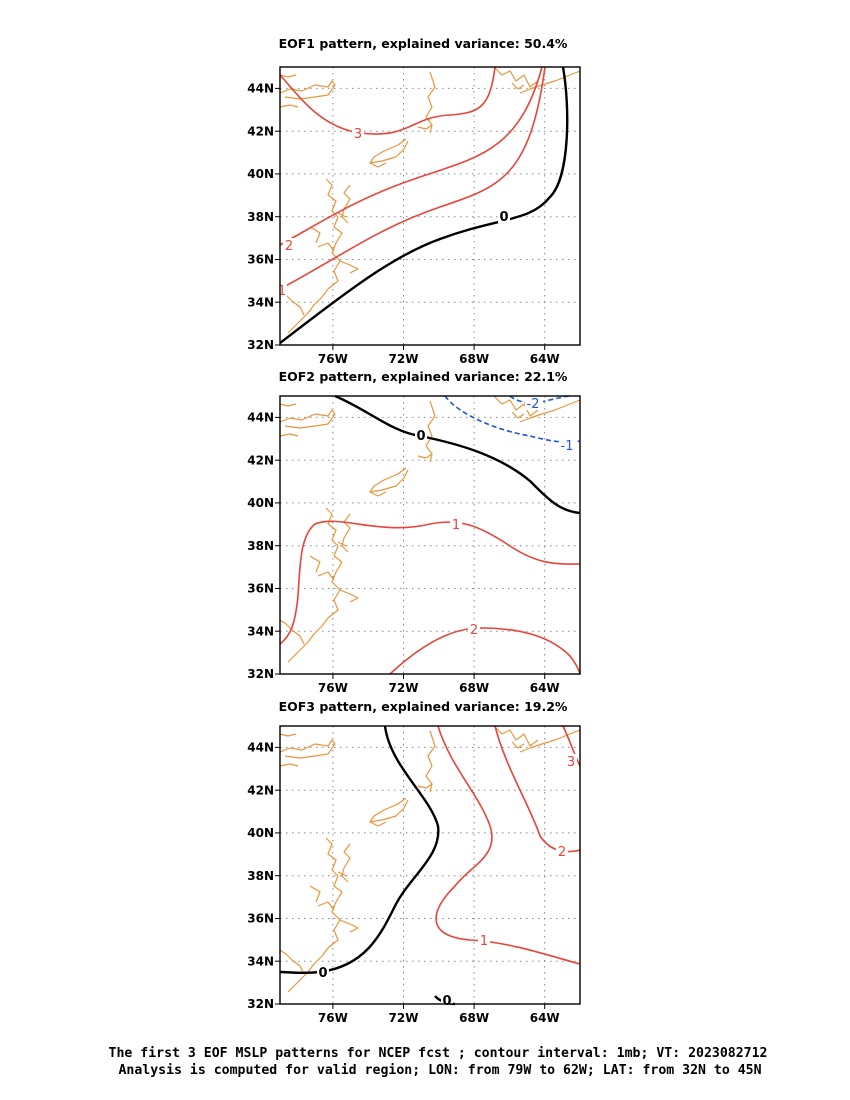  I want to click on map-area: 3 2 1 0 0 44N 42N, so click(414, 875).